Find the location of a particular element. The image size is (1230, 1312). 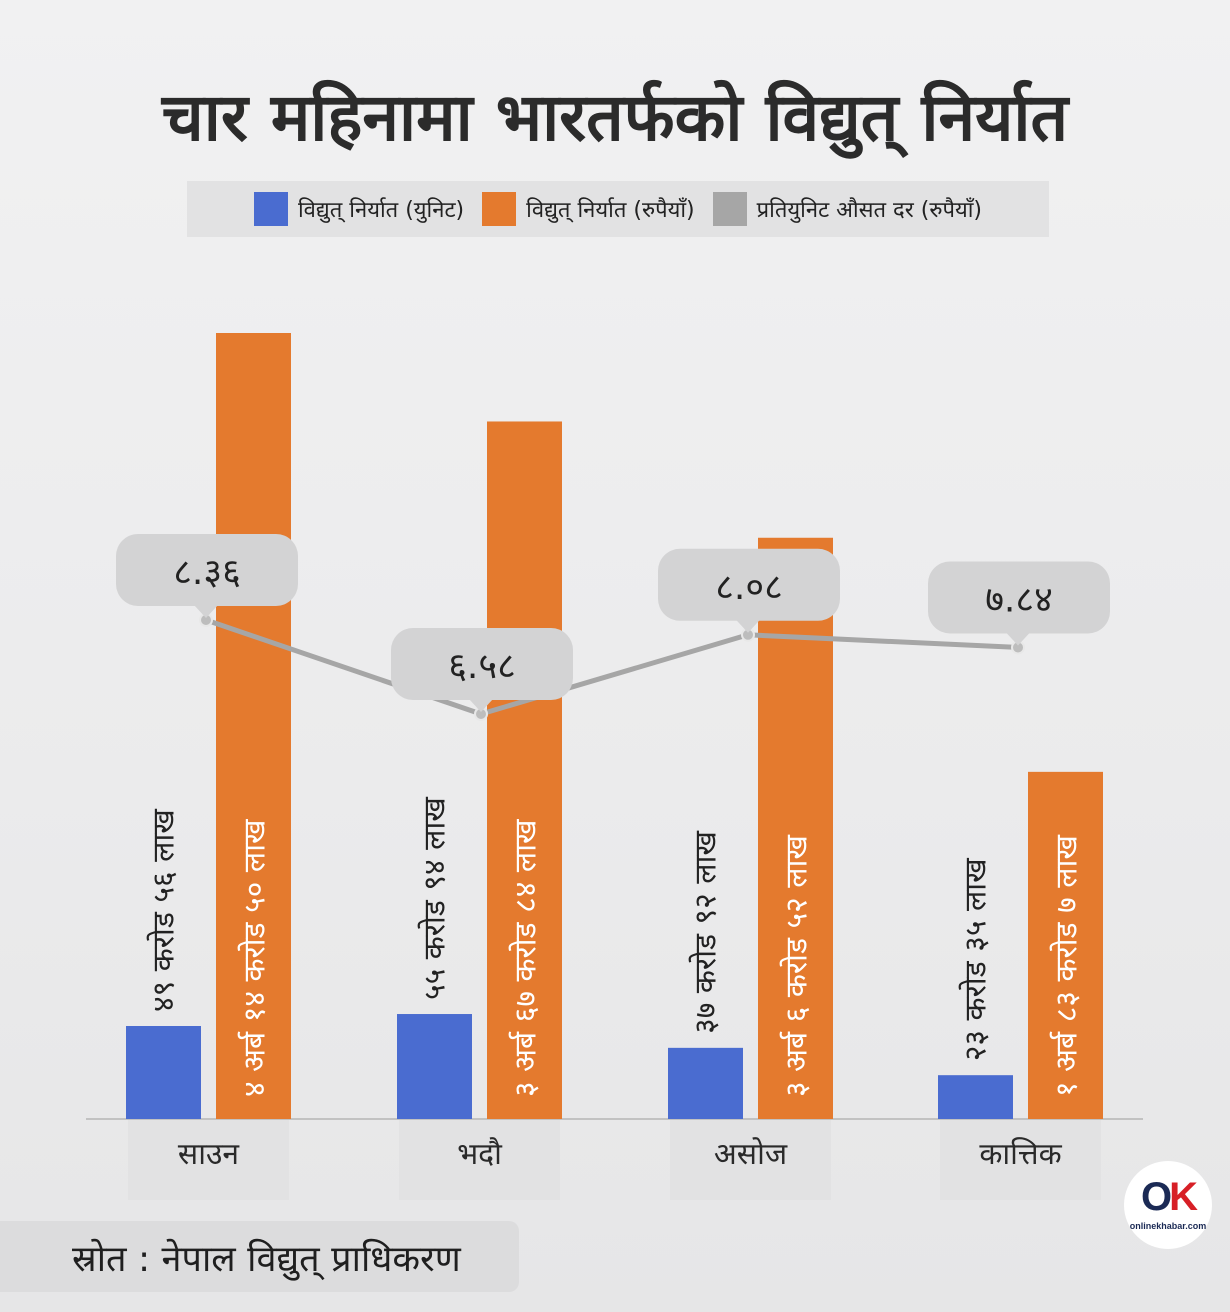

rate-label: ८.३६ is located at coordinates (207, 572).